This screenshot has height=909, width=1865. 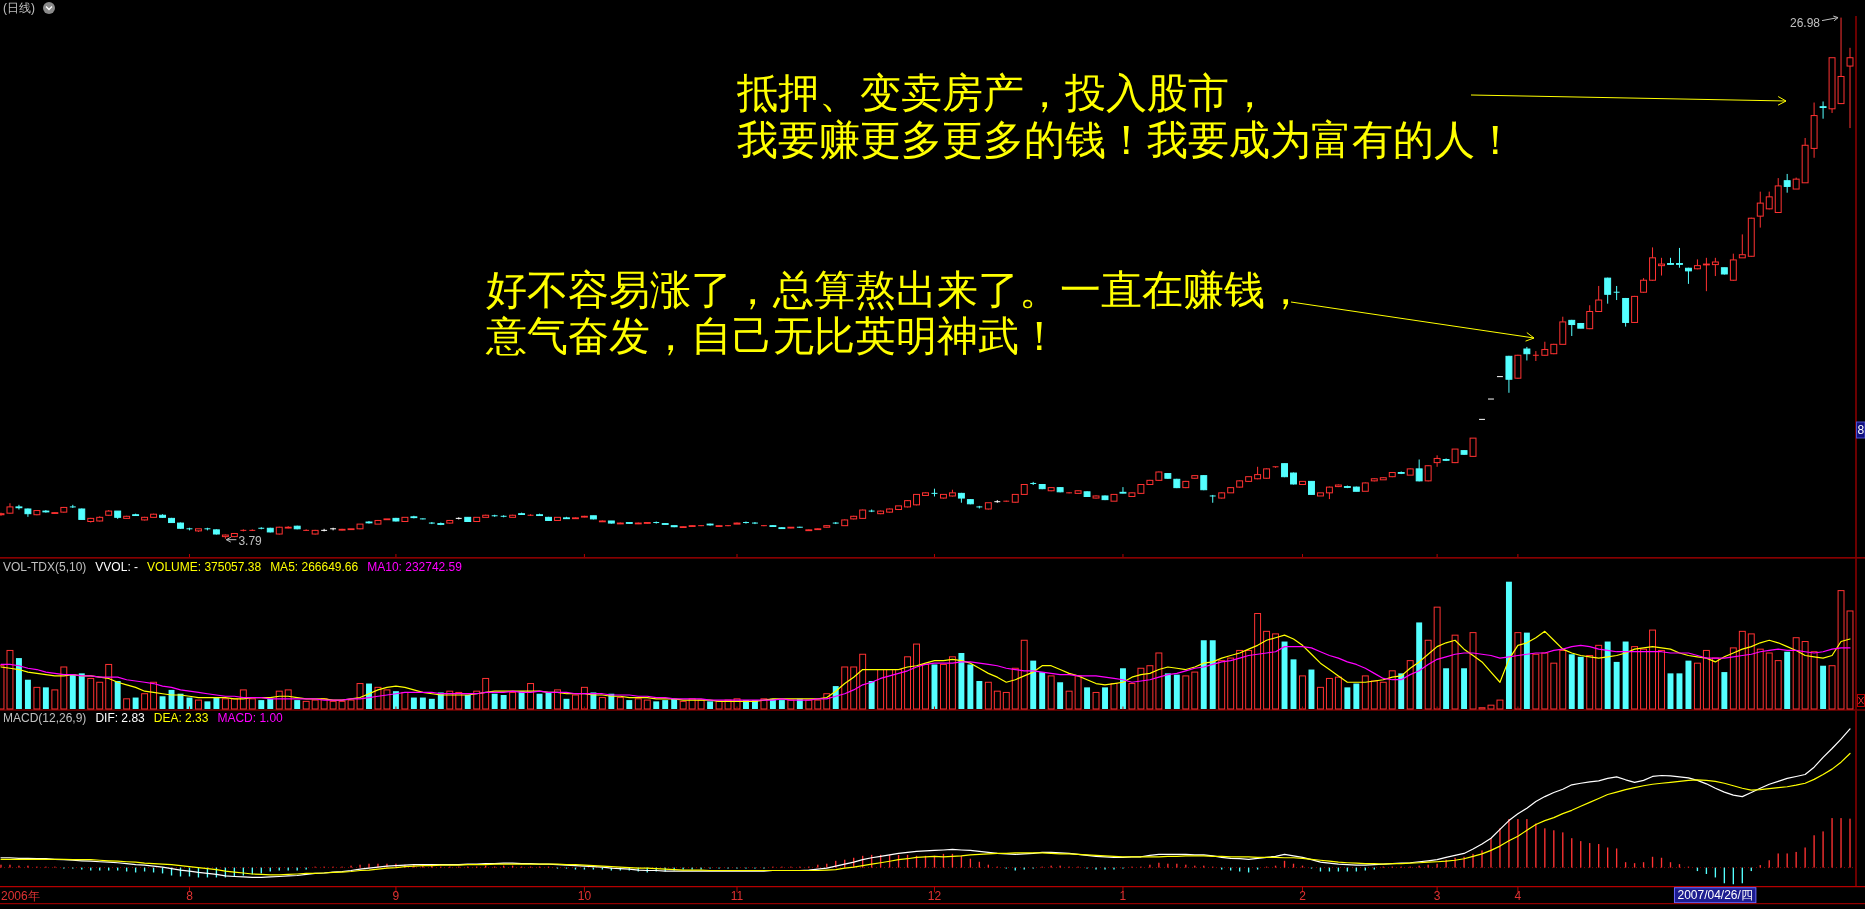 I want to click on x-tick-label: 10, so click(x=584, y=895).